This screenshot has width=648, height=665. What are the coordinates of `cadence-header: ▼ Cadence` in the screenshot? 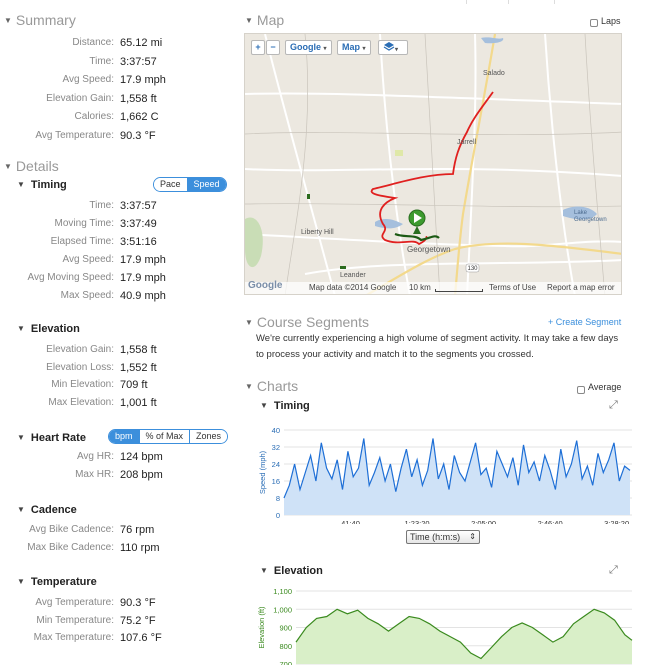 It's located at (47, 510).